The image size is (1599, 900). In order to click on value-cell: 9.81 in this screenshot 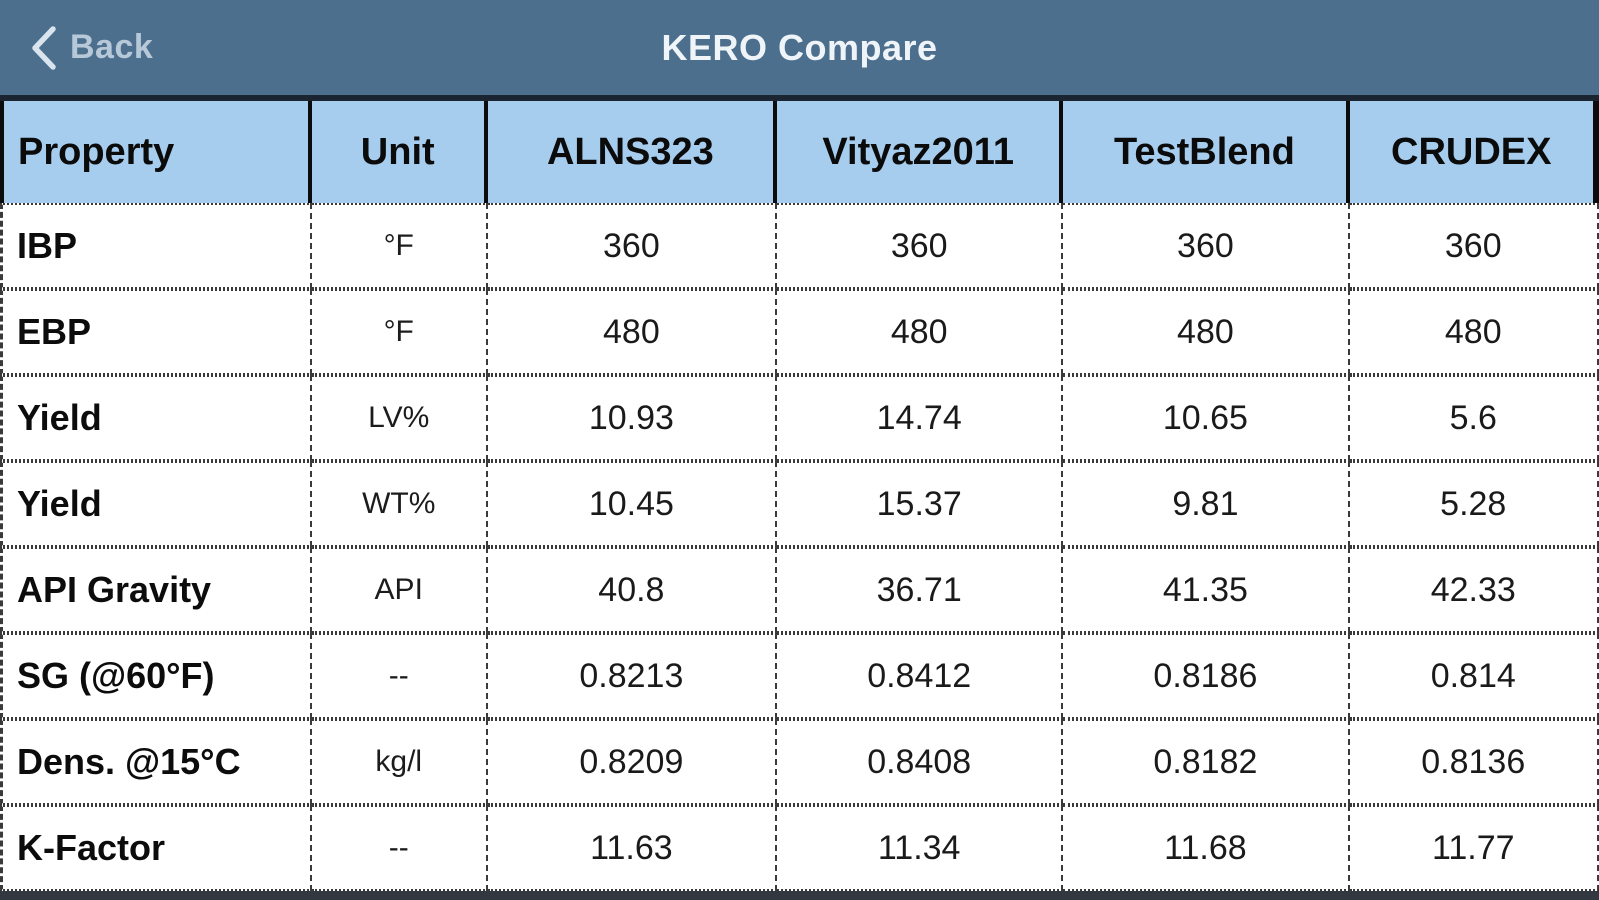, I will do `click(1206, 504)`.